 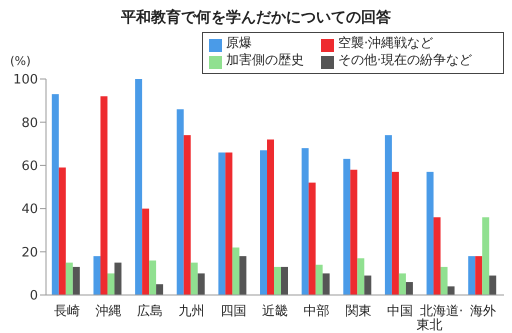 I want to click on x-tick-label: 近畿, so click(x=275, y=311).